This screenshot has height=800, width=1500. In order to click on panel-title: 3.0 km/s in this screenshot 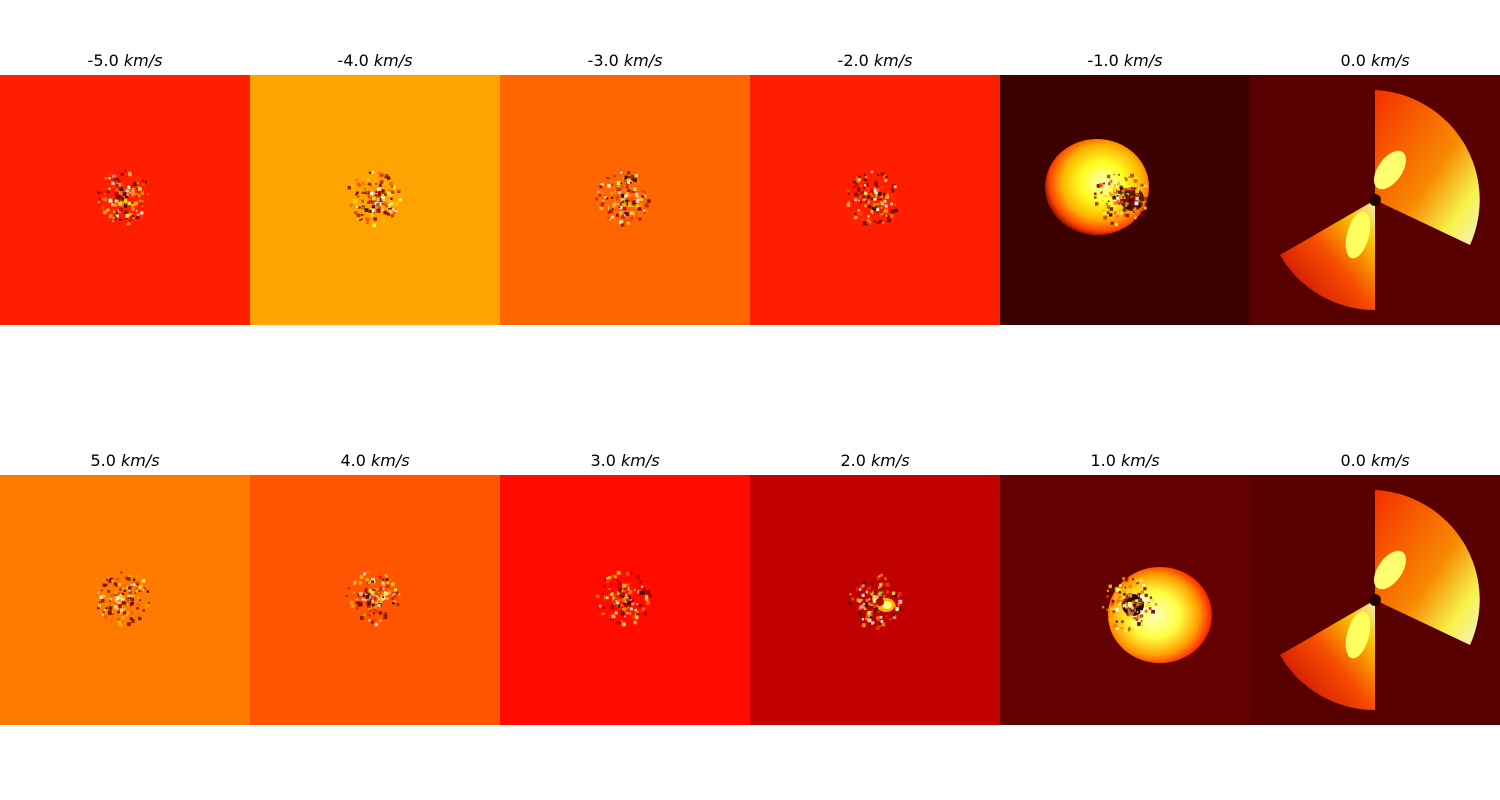, I will do `click(625, 460)`.